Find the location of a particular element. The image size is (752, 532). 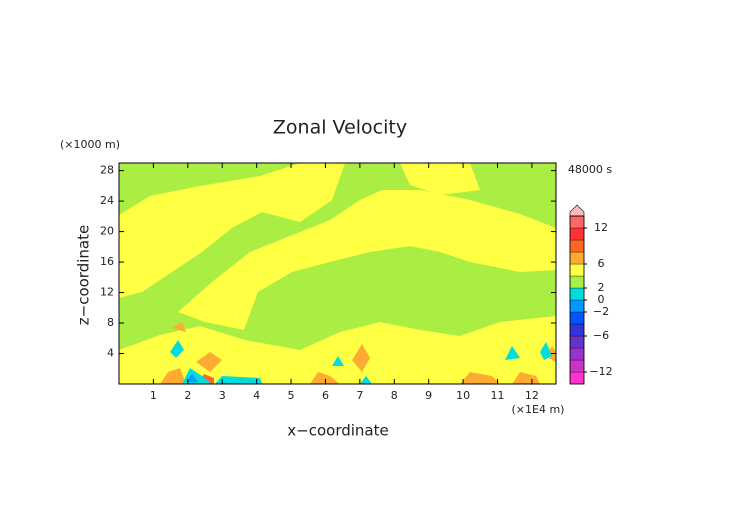

y-tick-label: 12 is located at coordinates (107, 292).